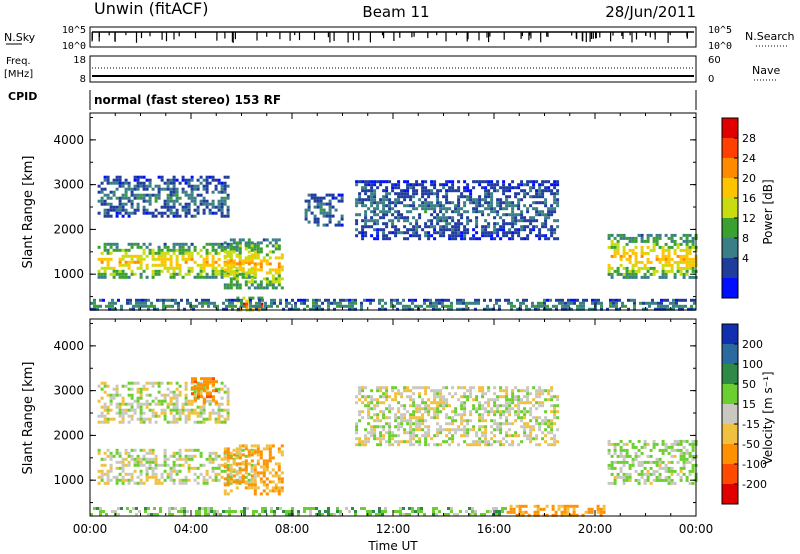 This screenshot has width=800, height=554. I want to click on colorbar-frame, so click(730, 414).